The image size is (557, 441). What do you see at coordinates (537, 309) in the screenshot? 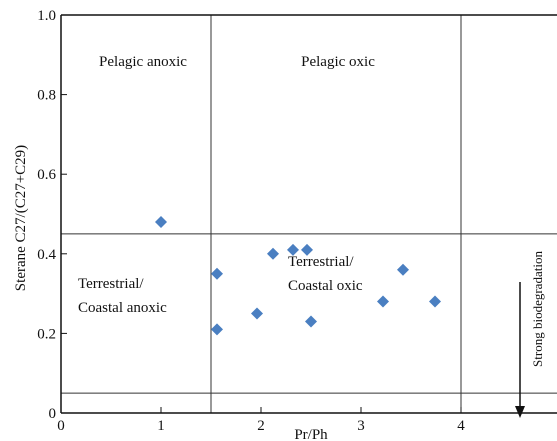
I see `label-strong-biodegradation: Strong biodegradation` at bounding box center [537, 309].